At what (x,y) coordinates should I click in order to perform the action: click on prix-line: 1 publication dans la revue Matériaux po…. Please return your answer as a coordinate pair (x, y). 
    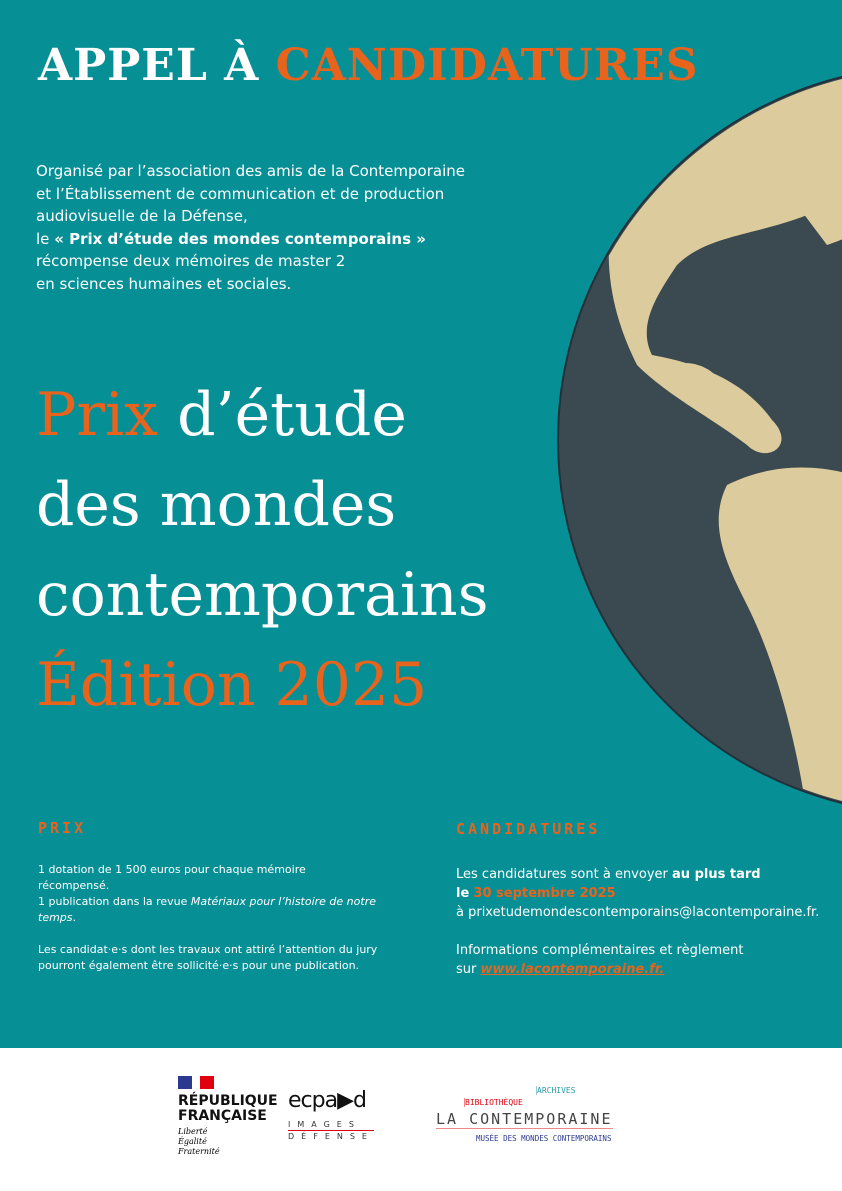
    Looking at the image, I should click on (208, 910).